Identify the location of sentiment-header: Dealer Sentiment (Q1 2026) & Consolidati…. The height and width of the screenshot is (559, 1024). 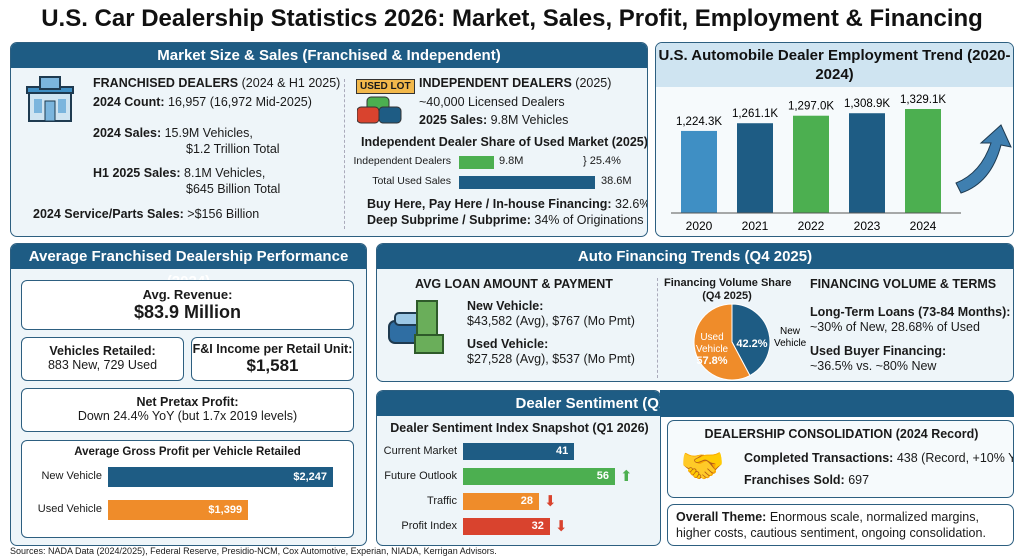
(518, 403).